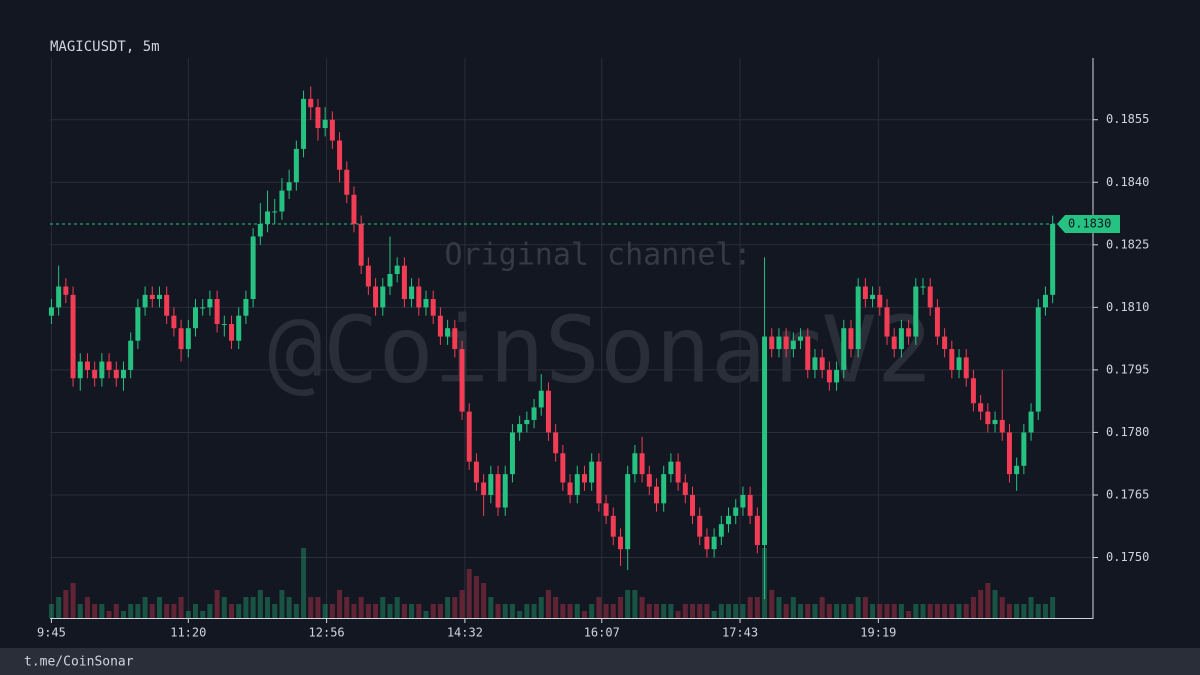 Image resolution: width=1200 pixels, height=675 pixels. Describe the element at coordinates (1127, 119) in the screenshot. I see `y-tick-label: 0.1855` at that location.